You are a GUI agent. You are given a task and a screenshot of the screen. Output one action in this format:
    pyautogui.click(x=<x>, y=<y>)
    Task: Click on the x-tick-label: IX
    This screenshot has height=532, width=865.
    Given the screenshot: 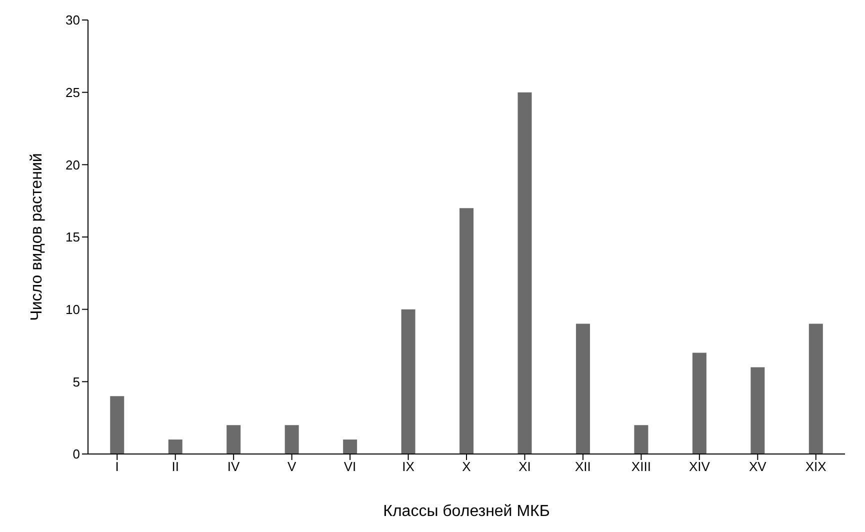 What is the action you would take?
    pyautogui.click(x=408, y=466)
    